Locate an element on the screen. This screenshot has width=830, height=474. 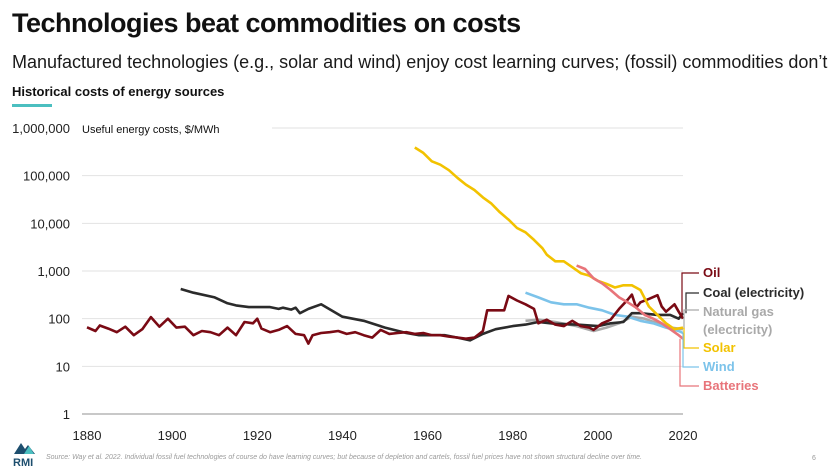
x-tick-label: 2000 is located at coordinates (597, 435).